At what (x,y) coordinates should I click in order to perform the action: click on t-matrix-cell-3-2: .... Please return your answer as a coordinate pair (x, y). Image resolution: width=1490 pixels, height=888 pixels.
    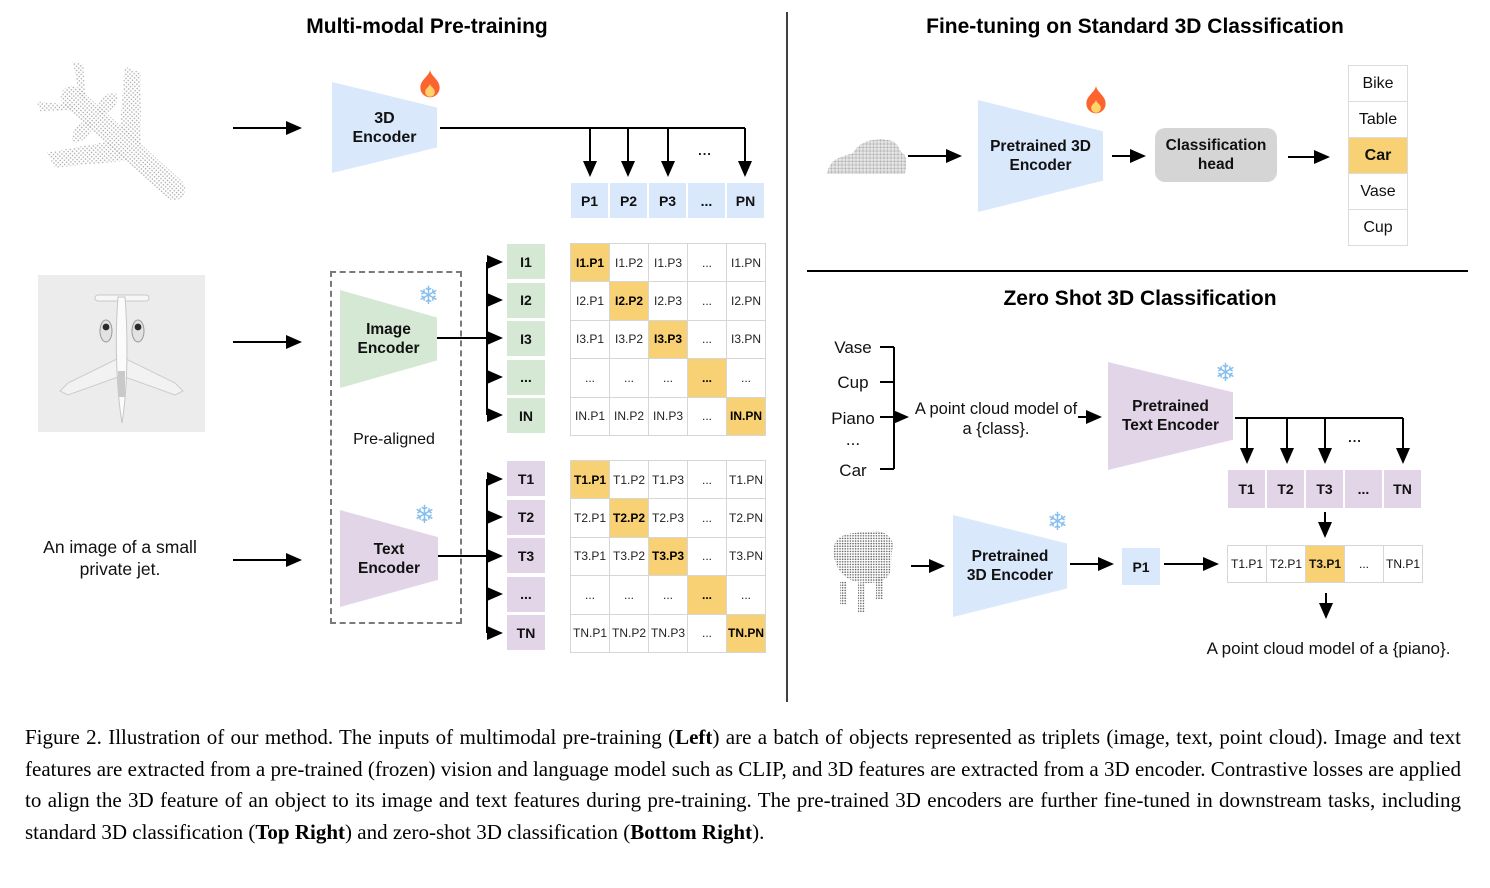
    Looking at the image, I should click on (668, 595).